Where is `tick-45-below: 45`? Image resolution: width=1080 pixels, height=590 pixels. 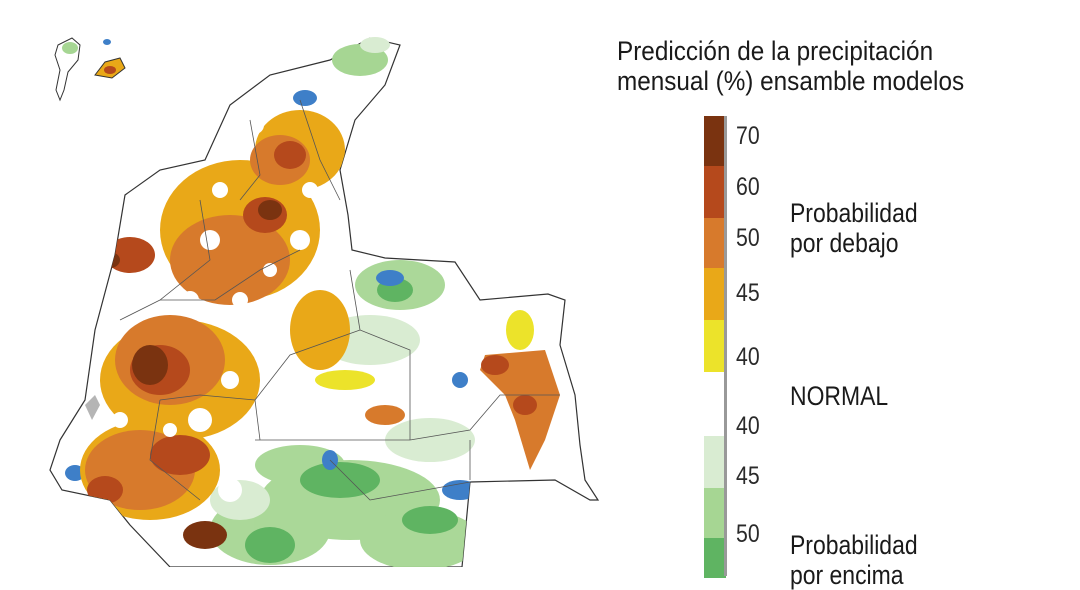 tick-45-below: 45 is located at coordinates (748, 293).